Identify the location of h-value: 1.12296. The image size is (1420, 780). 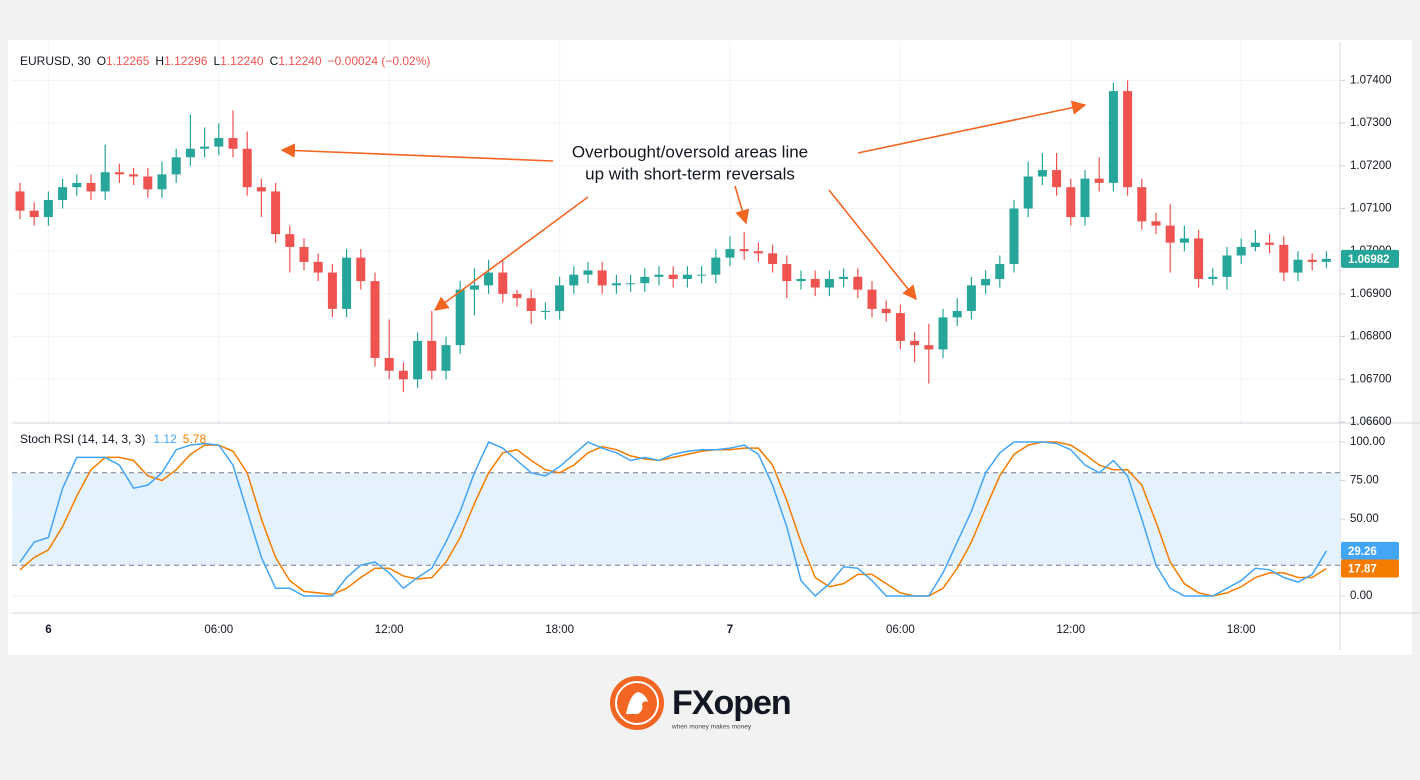
(186, 61).